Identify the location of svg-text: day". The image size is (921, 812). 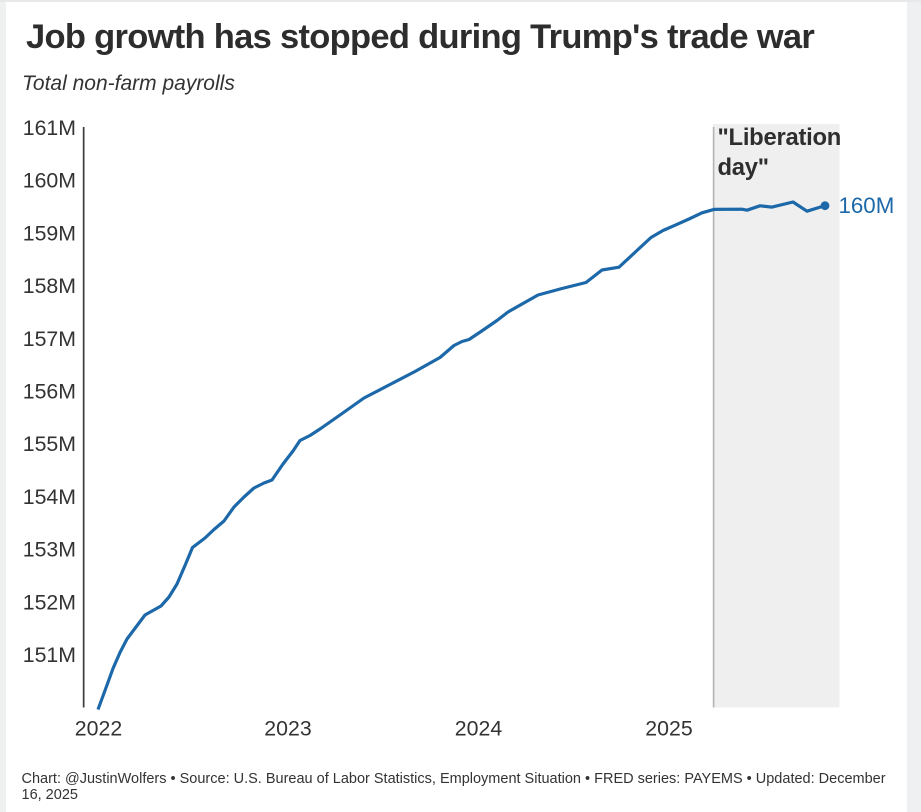
(743, 167).